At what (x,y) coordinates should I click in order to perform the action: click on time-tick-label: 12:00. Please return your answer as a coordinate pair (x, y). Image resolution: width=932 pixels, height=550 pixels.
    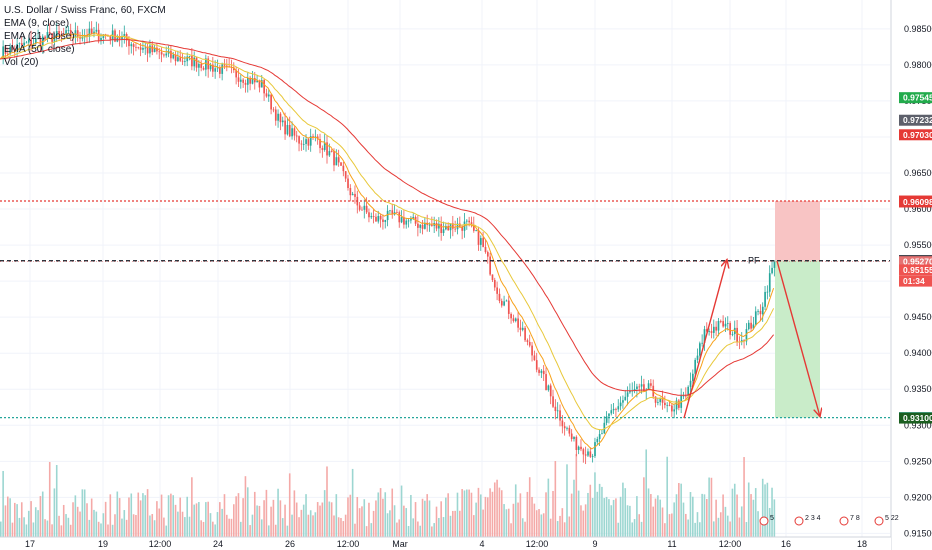
    Looking at the image, I should click on (348, 544).